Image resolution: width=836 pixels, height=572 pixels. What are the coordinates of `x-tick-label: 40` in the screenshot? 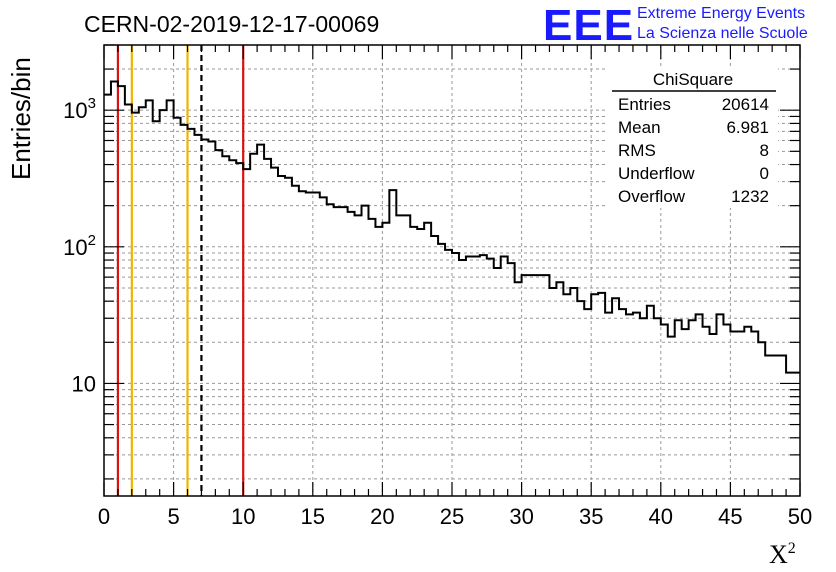 It's located at (661, 516).